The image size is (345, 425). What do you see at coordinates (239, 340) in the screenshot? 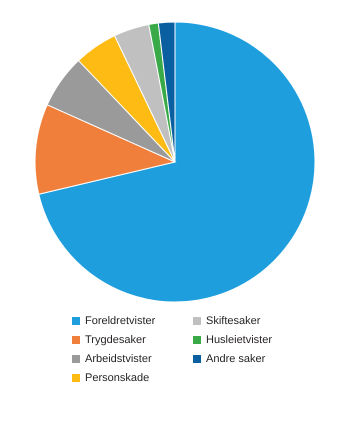
I see `legend-label: Husleietvister` at bounding box center [239, 340].